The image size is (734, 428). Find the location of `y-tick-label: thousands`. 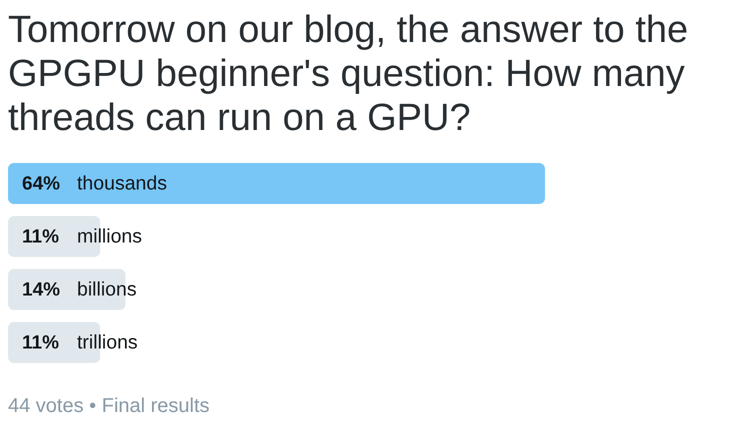

y-tick-label: thousands is located at coordinates (122, 183).